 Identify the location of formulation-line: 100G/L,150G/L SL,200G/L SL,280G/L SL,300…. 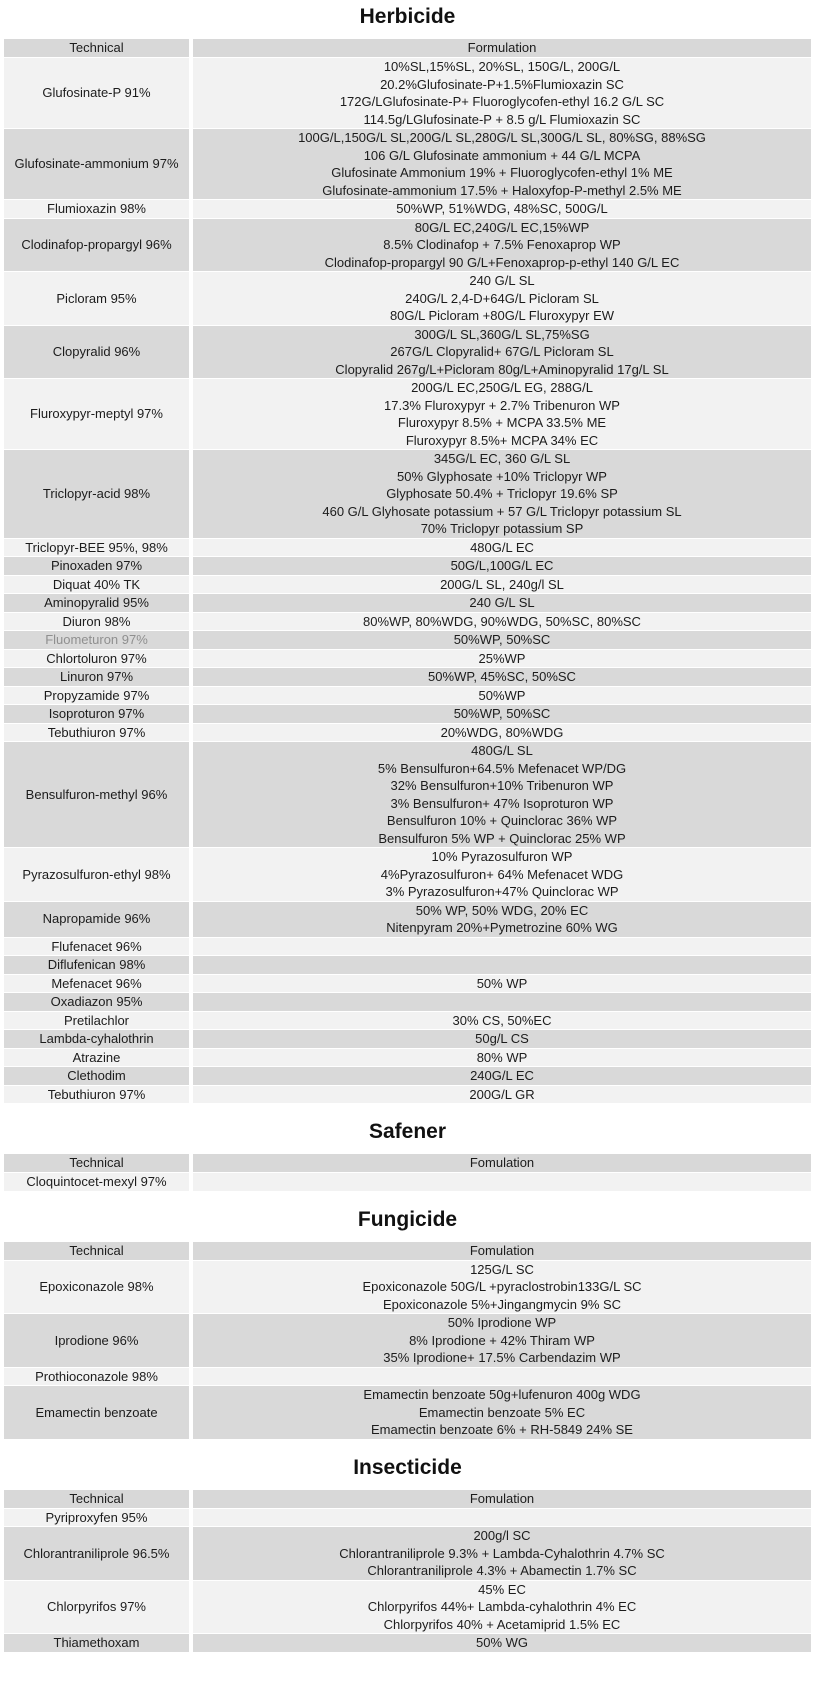
(502, 137).